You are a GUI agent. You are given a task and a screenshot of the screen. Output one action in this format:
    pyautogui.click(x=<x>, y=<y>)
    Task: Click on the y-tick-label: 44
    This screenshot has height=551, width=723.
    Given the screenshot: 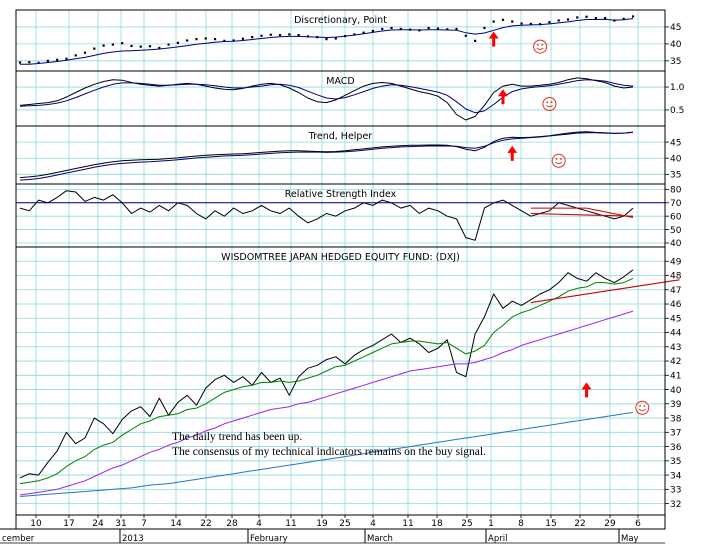 What is the action you would take?
    pyautogui.click(x=676, y=334)
    